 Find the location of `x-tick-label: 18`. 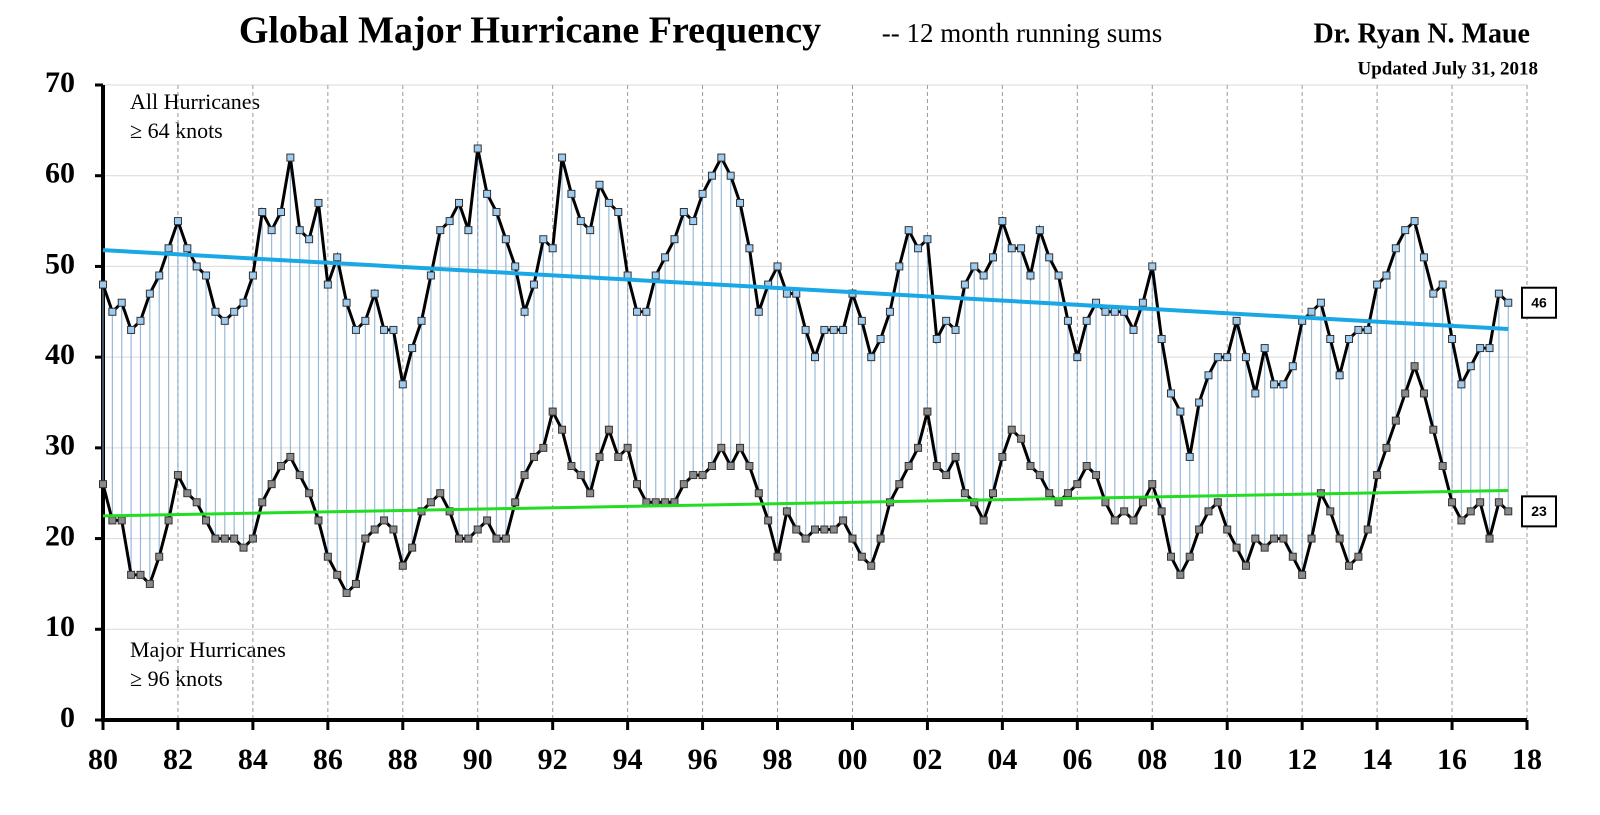

x-tick-label: 18 is located at coordinates (1527, 759).